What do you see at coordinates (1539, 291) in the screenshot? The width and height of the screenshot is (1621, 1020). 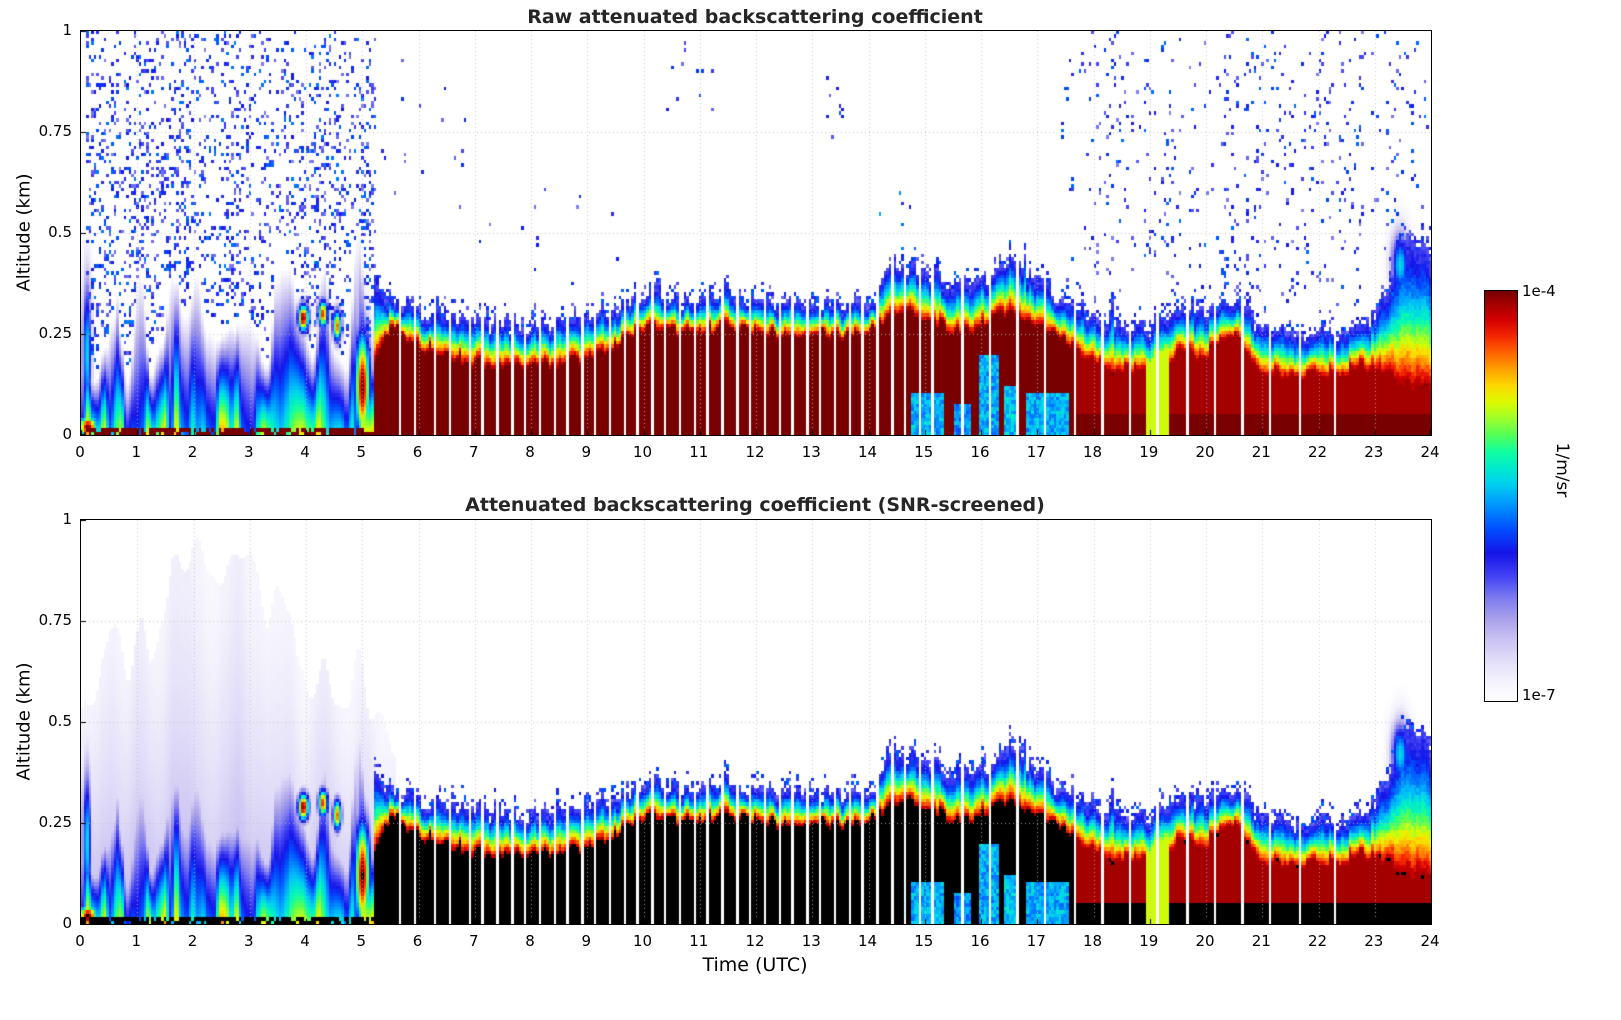 I see `colorbar-max-label: 1e-4` at bounding box center [1539, 291].